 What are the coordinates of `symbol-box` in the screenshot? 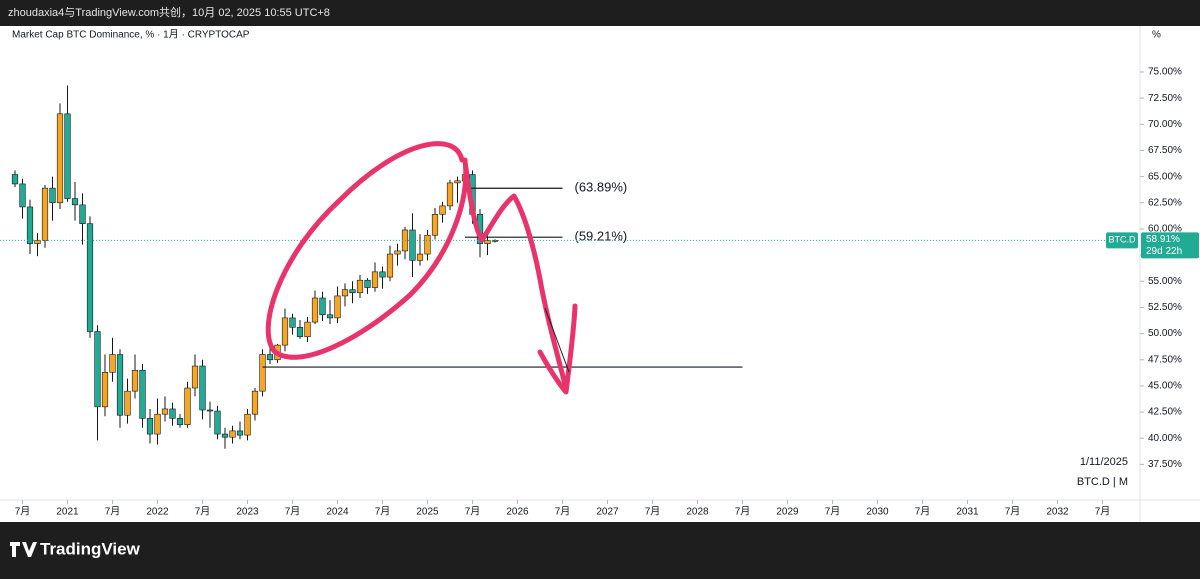 It's located at (1122, 240).